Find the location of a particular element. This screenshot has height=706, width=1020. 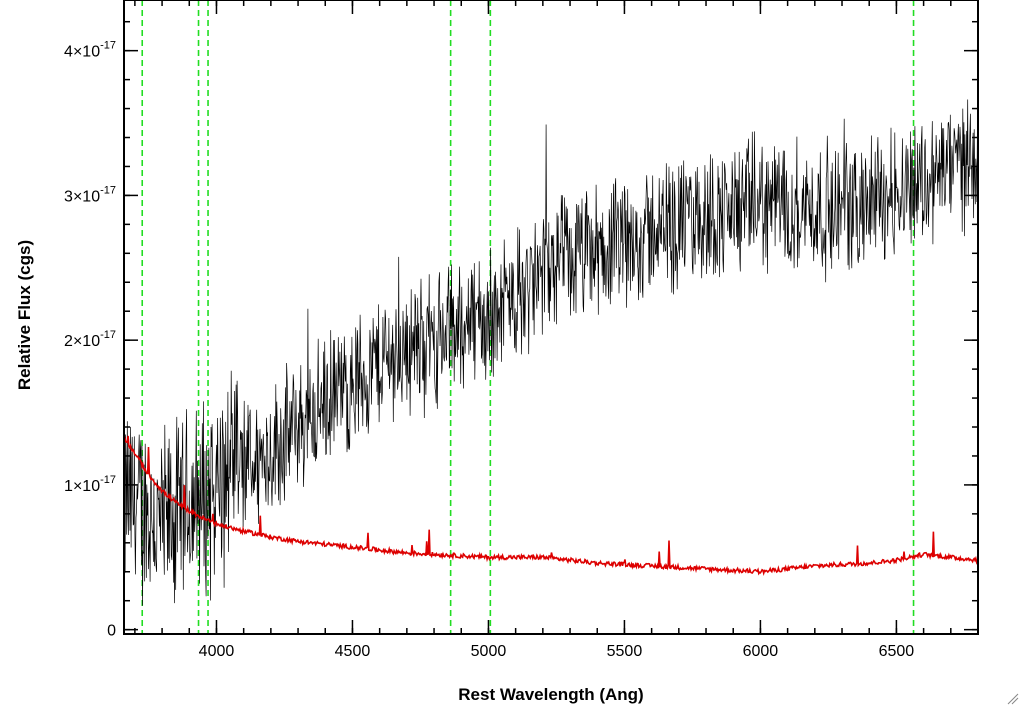

y-axis-title: Relative Flux (cgs) is located at coordinates (24, 315).